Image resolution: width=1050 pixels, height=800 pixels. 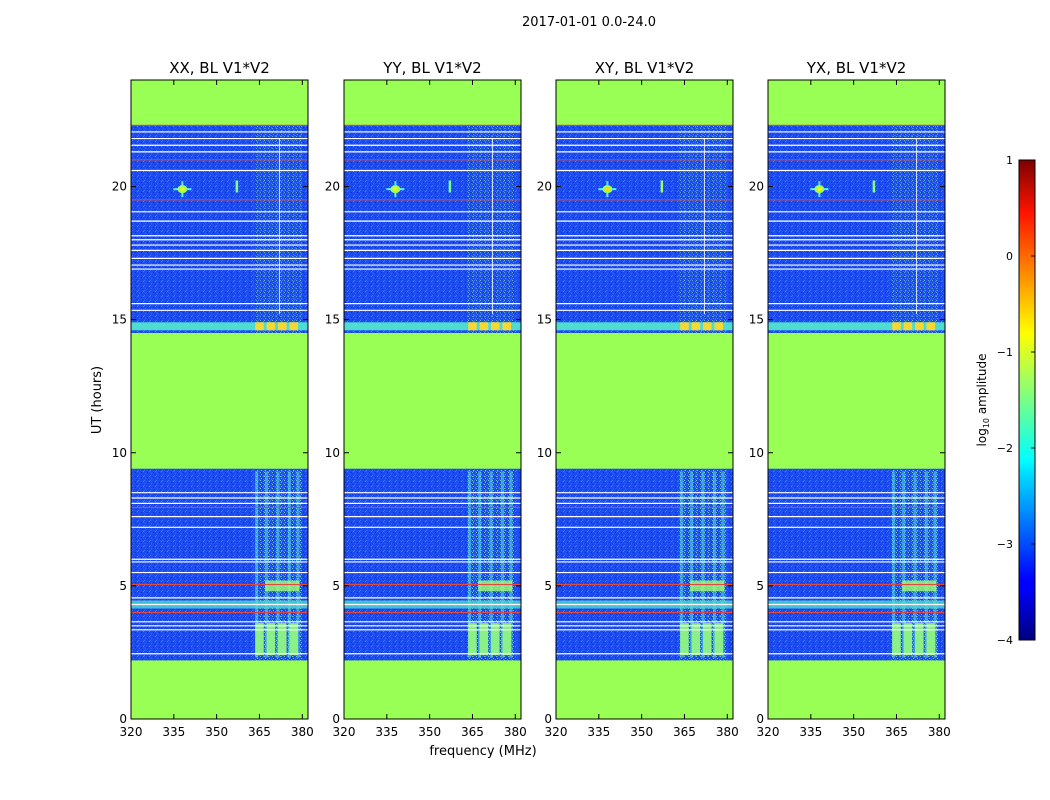 What do you see at coordinates (1027, 400) in the screenshot?
I see `colorbar-gradient` at bounding box center [1027, 400].